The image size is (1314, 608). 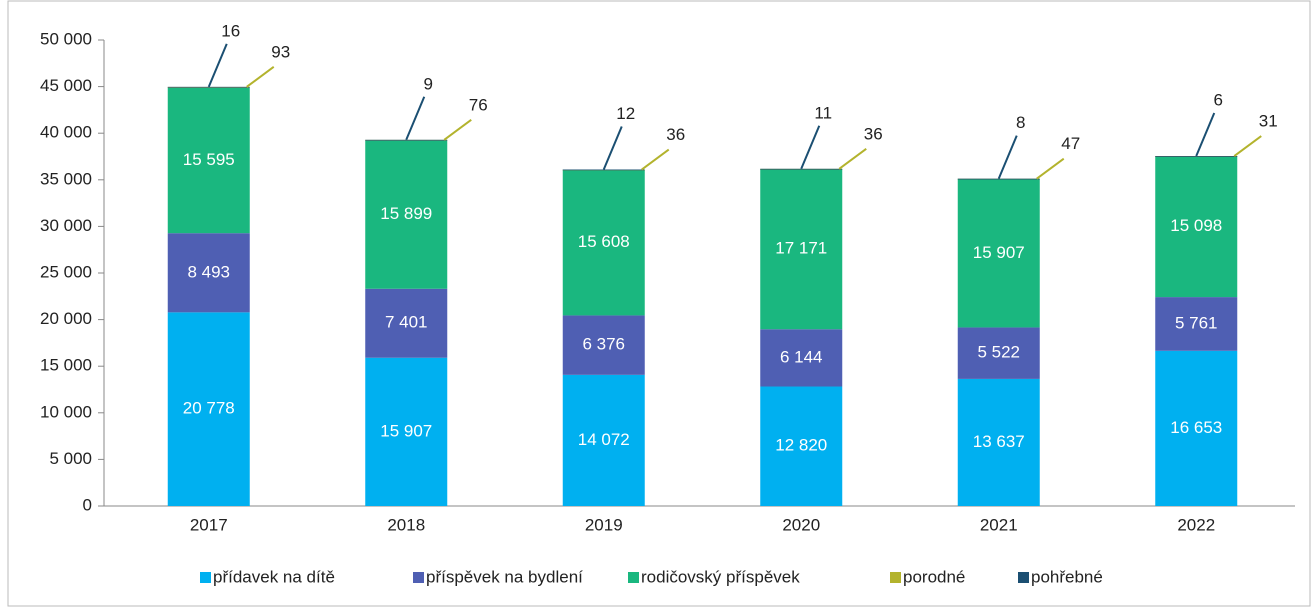 What do you see at coordinates (66, 85) in the screenshot?
I see `y-tick-label: 45 000` at bounding box center [66, 85].